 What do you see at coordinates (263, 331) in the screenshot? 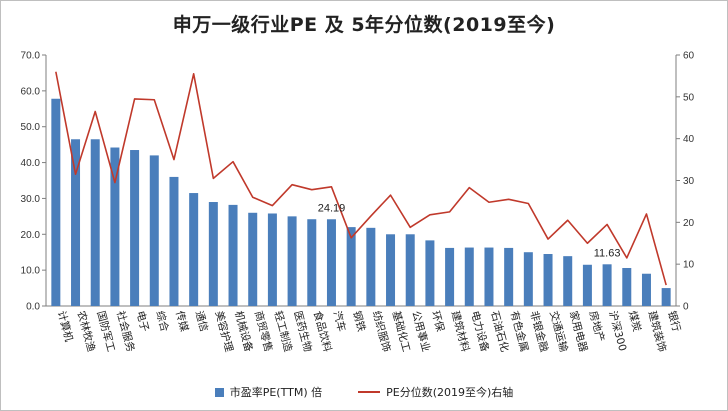
I see `x-category-label: 商贸零售` at bounding box center [263, 331].